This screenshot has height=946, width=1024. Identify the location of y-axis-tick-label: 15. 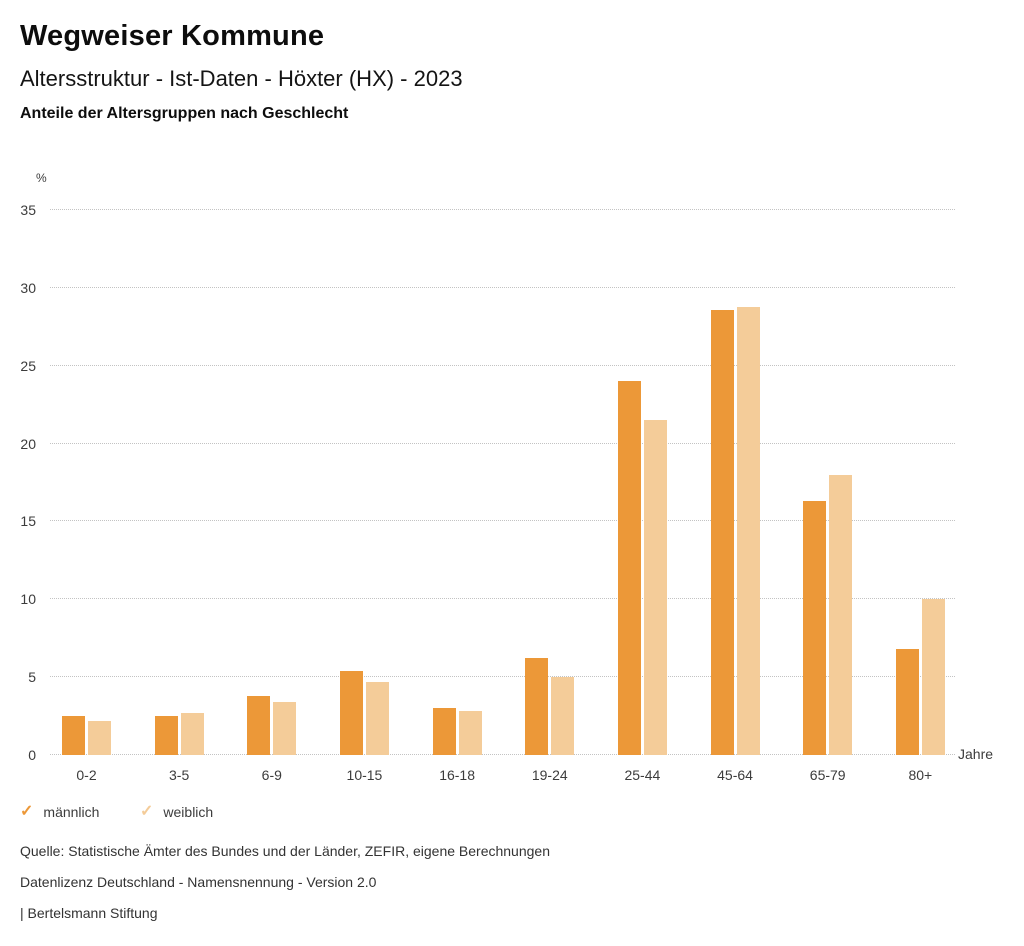
(28, 521).